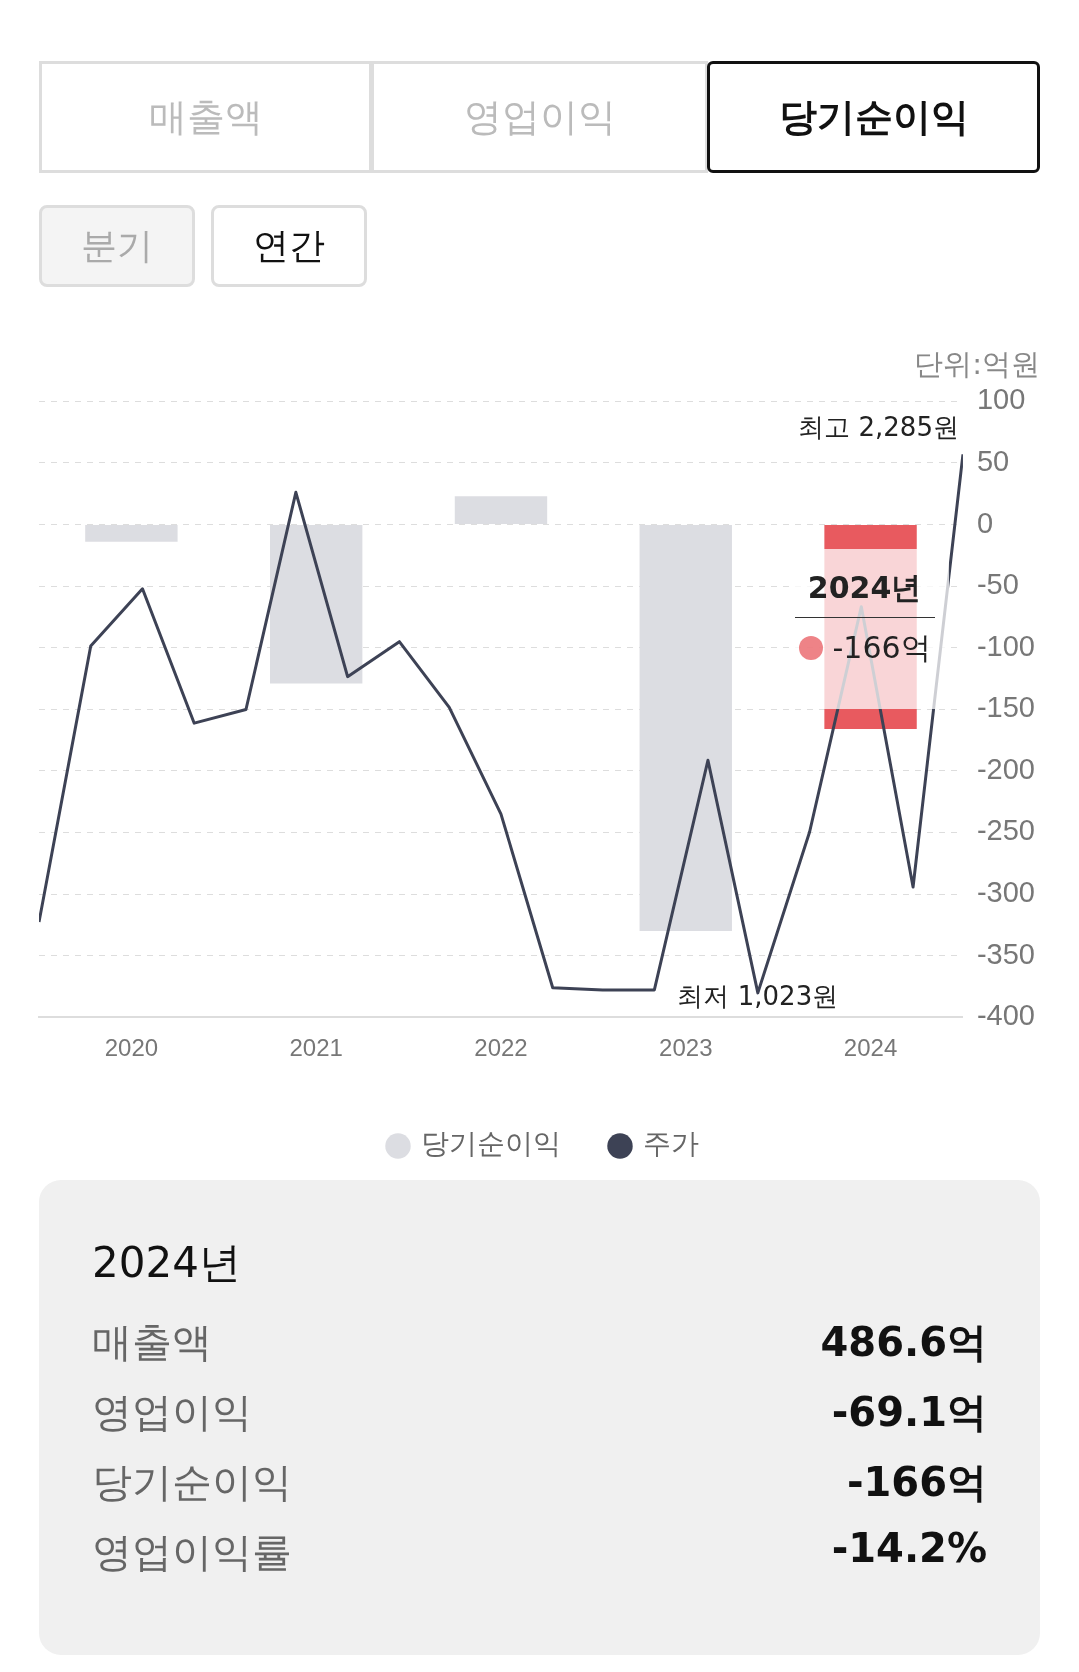 Image resolution: width=1079 pixels, height=1672 pixels. I want to click on text: 분기, so click(117, 246).